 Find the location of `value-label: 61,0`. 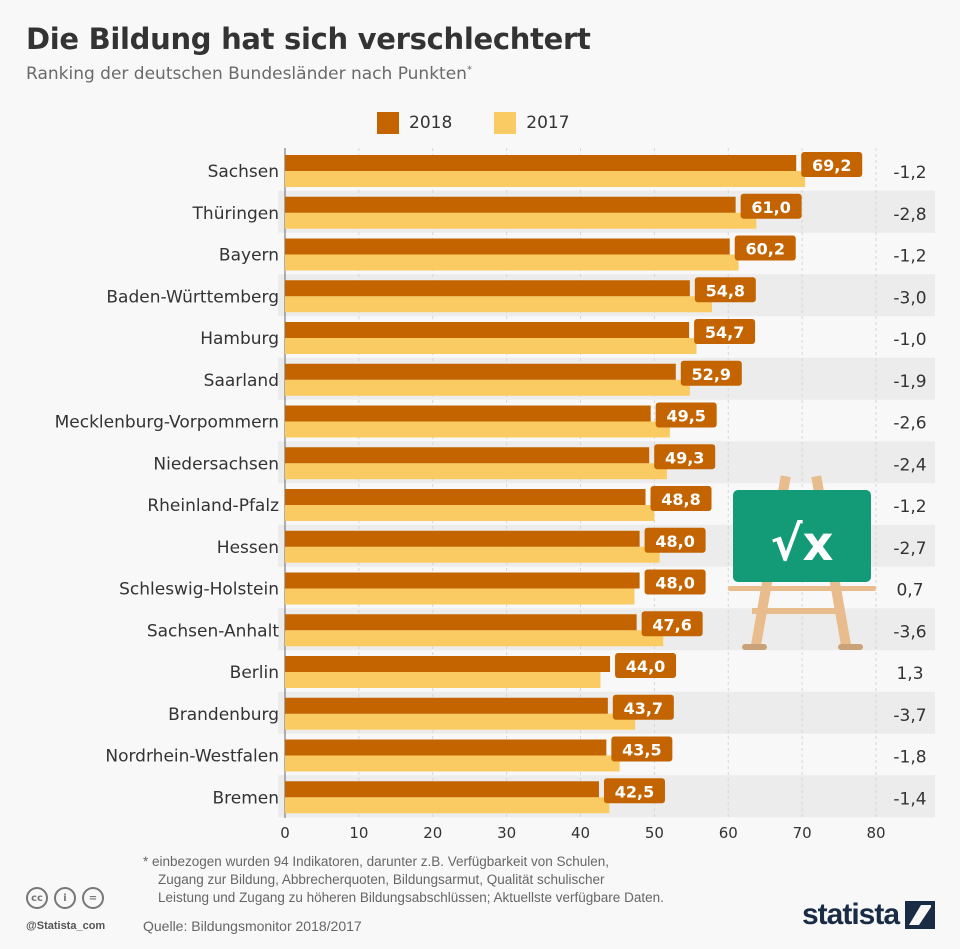

value-label: 61,0 is located at coordinates (770, 207).